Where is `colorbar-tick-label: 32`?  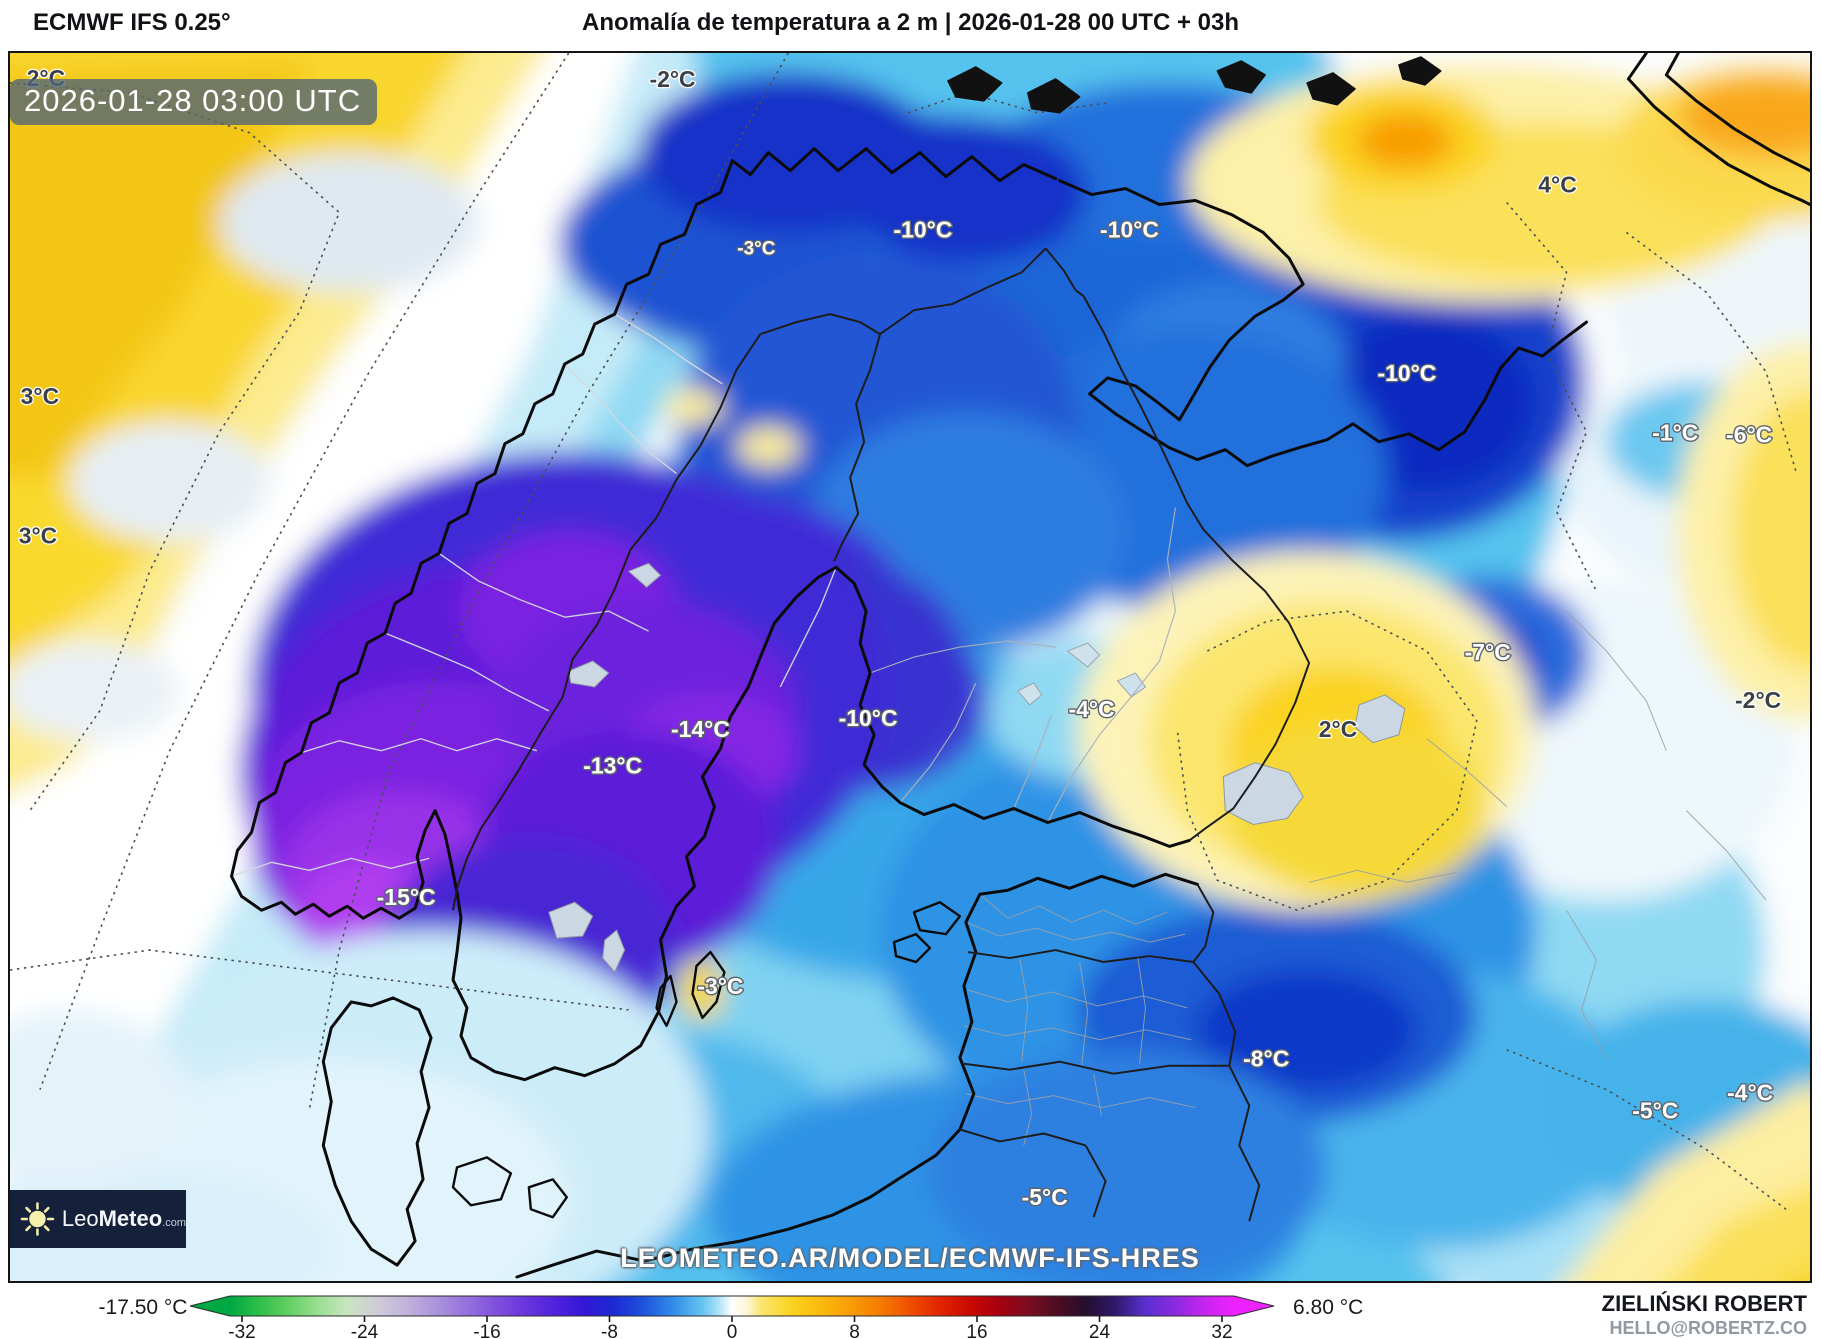
colorbar-tick-label: 32 is located at coordinates (1221, 1330).